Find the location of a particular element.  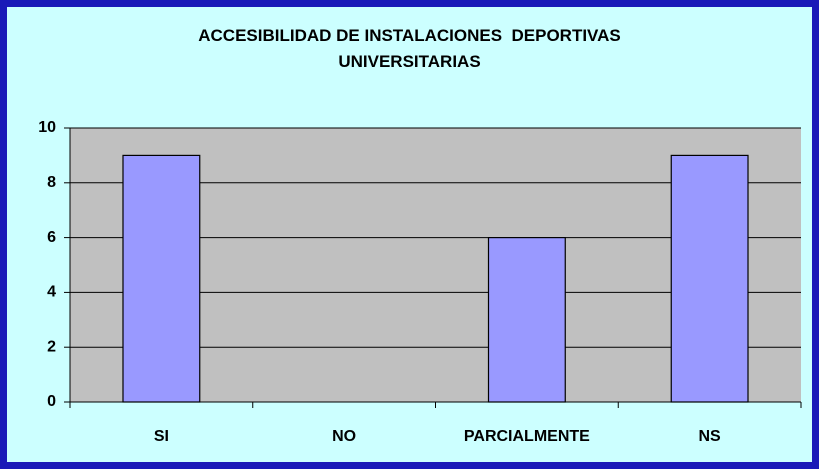

y-tick-label: 10 is located at coordinates (47, 127).